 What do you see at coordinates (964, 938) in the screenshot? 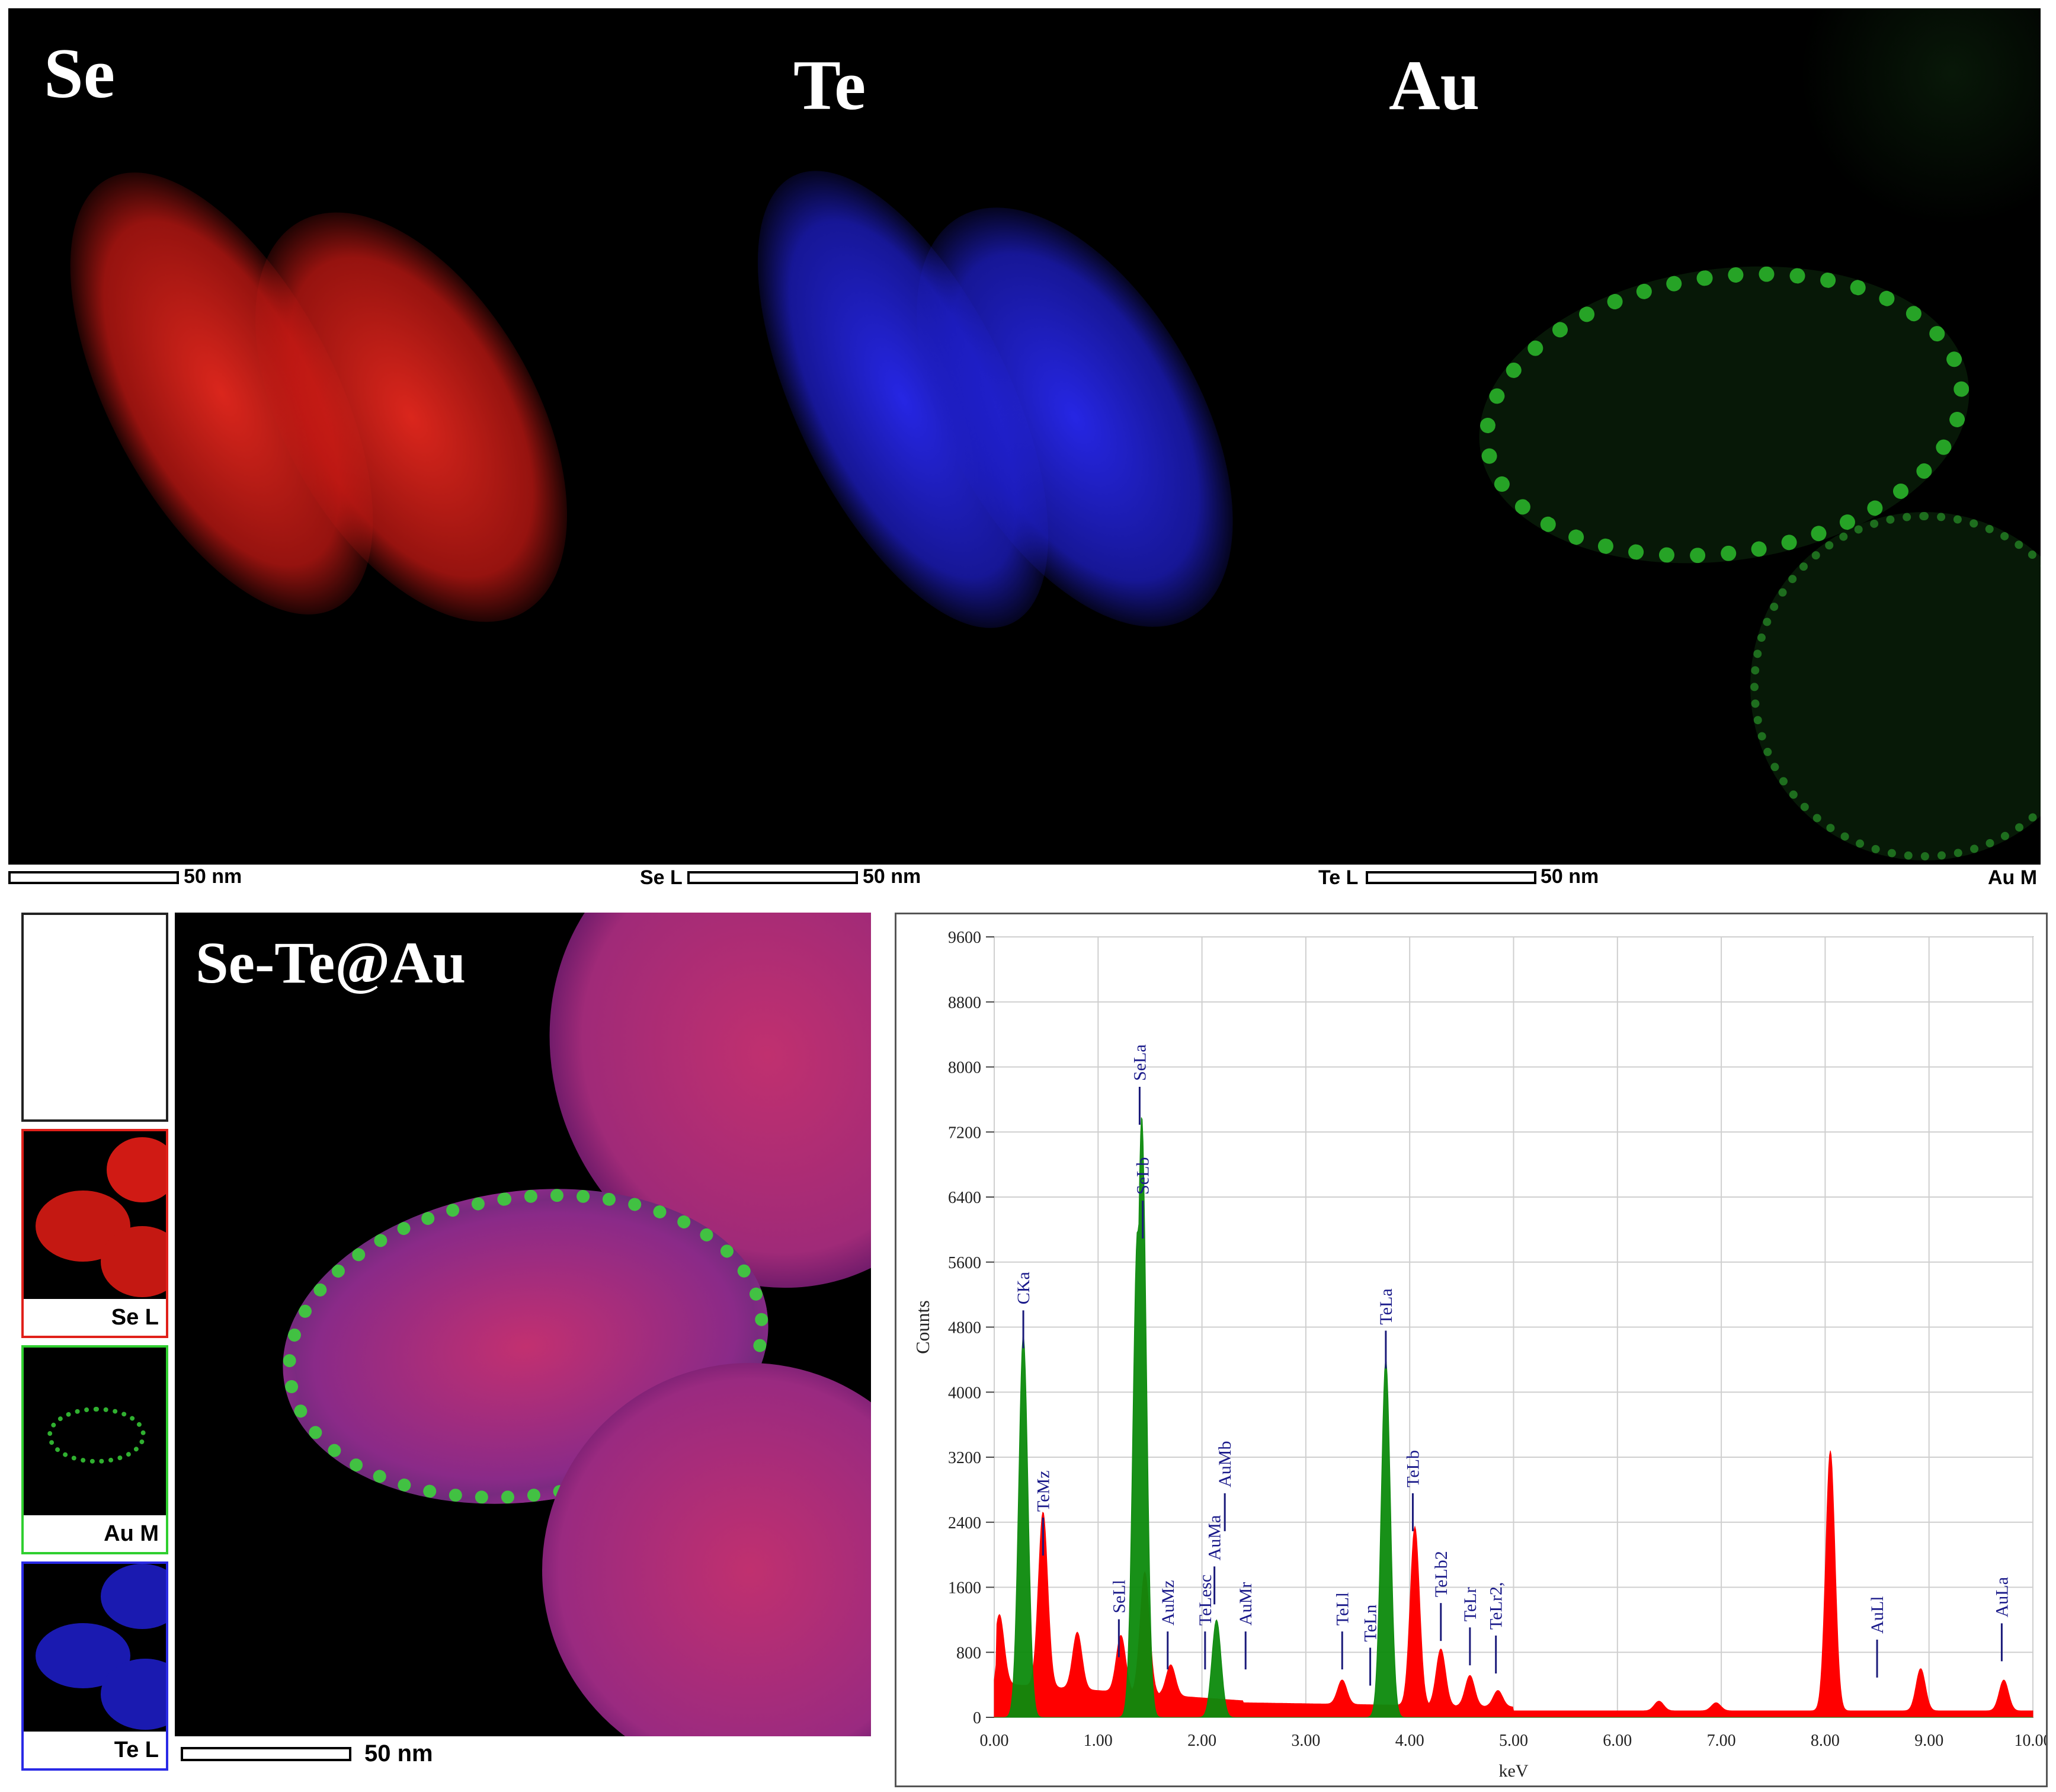
I see `y-tick-label: 9600` at bounding box center [964, 938].